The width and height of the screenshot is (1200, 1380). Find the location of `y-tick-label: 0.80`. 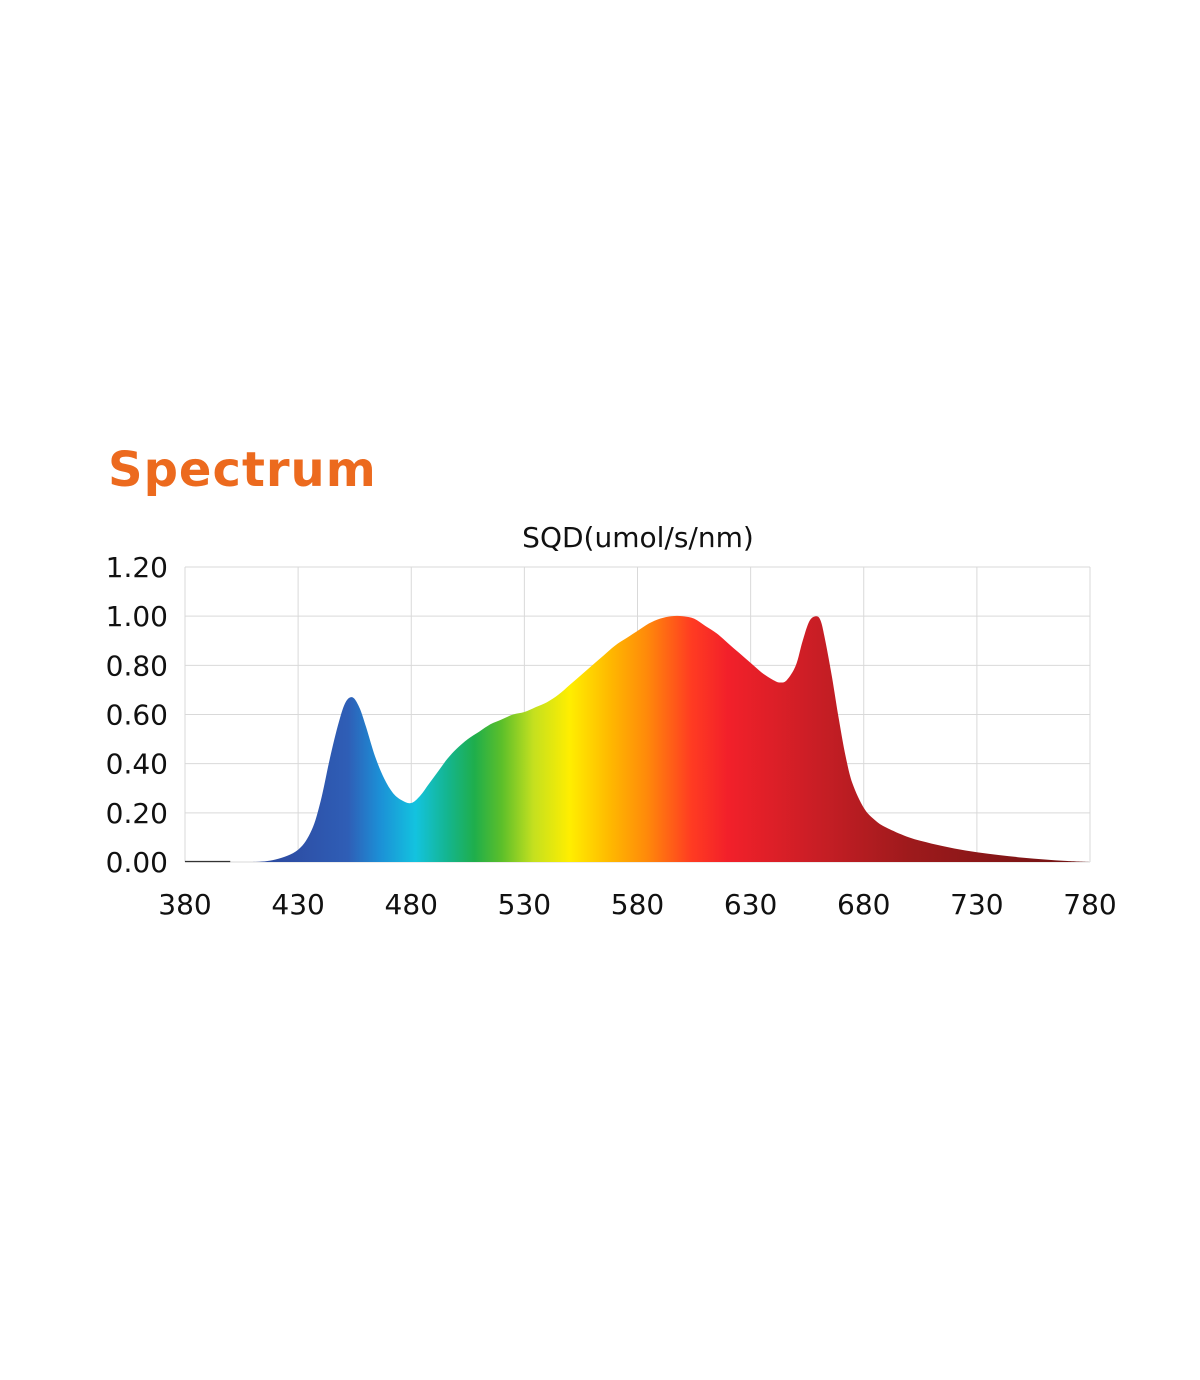

y-tick-label: 0.80 is located at coordinates (137, 665).